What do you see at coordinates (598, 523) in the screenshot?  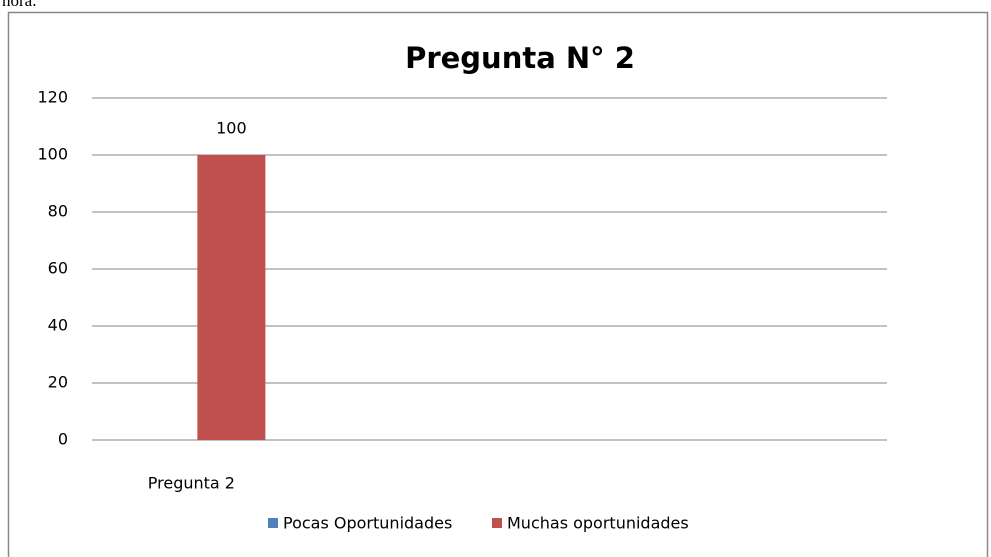 I see `legend-label: Muchas oportunidades` at bounding box center [598, 523].